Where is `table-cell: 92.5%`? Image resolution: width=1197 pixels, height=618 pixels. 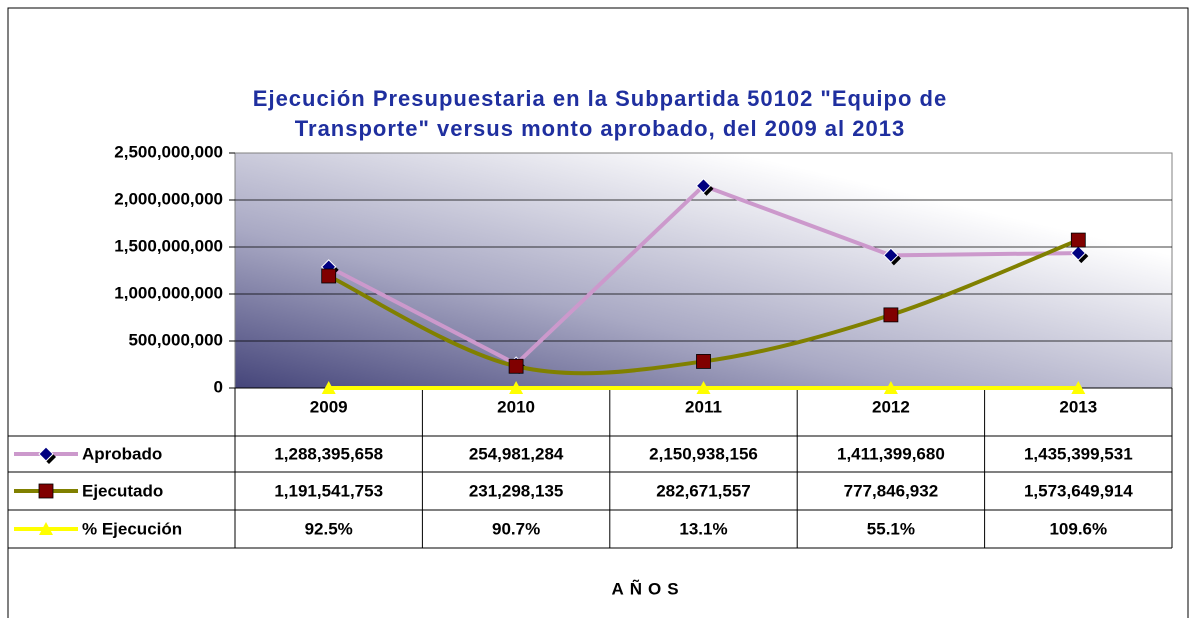 table-cell: 92.5% is located at coordinates (329, 528).